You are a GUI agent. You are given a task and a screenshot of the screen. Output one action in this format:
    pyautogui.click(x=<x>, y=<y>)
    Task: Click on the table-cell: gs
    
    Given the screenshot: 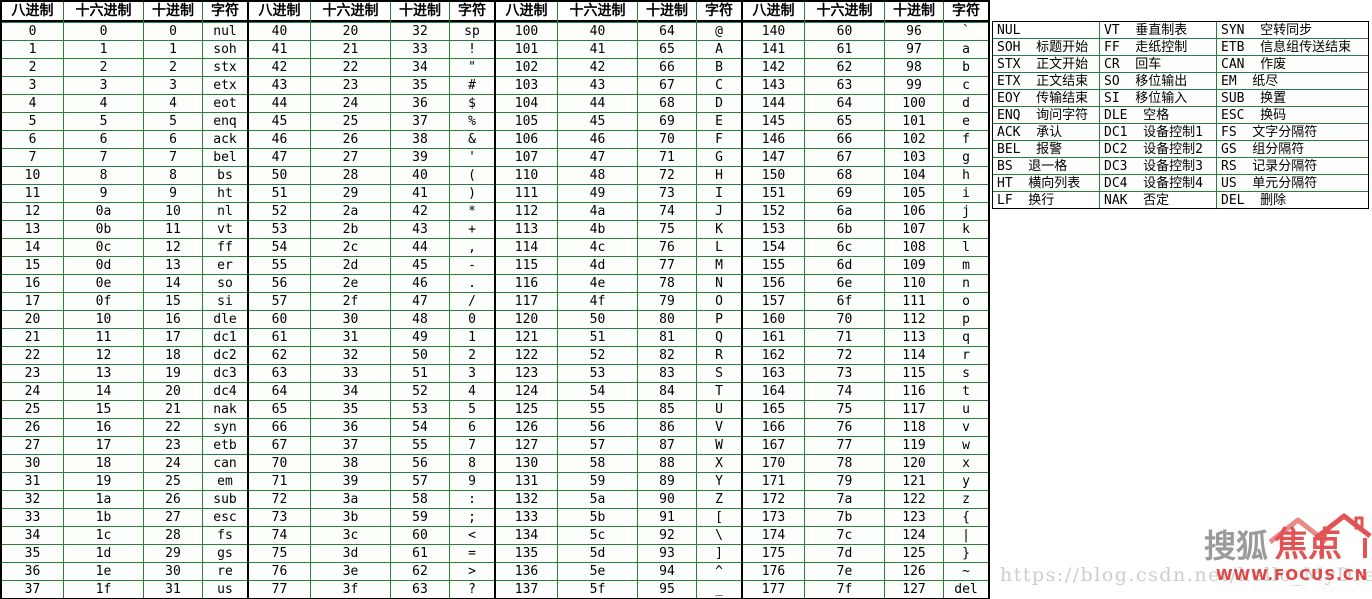 What is the action you would take?
    pyautogui.click(x=225, y=553)
    